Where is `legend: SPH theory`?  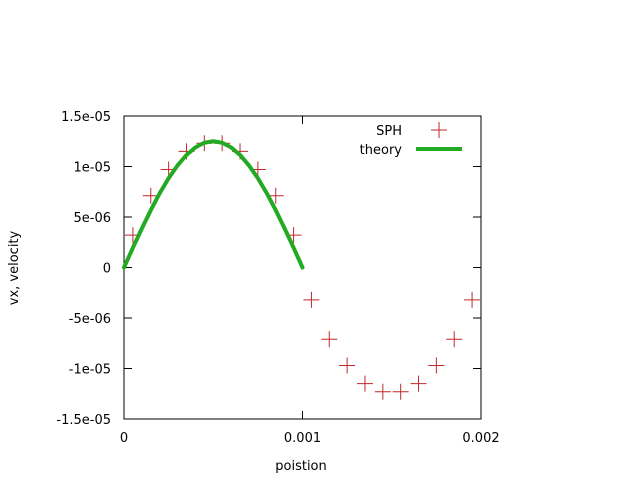 legend: SPH theory is located at coordinates (411, 140).